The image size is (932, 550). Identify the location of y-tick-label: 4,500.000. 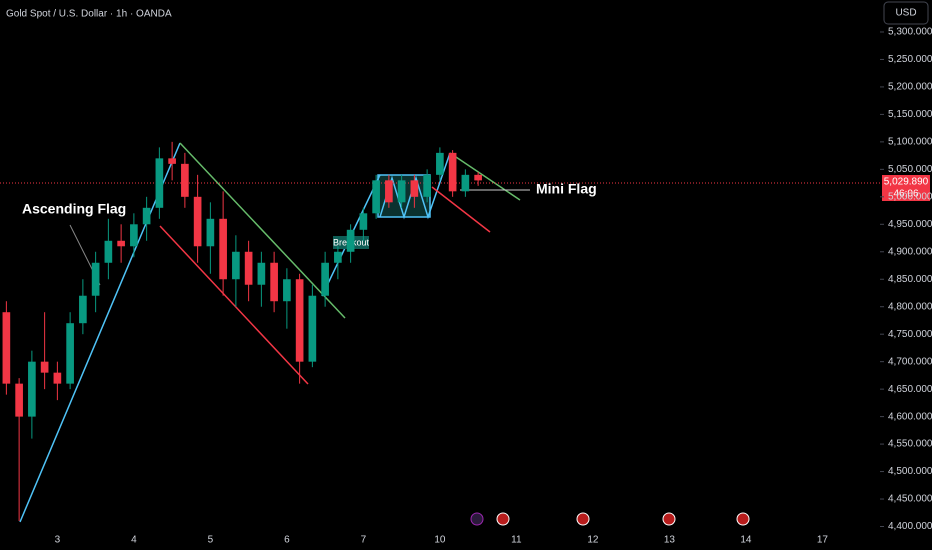
(910, 471).